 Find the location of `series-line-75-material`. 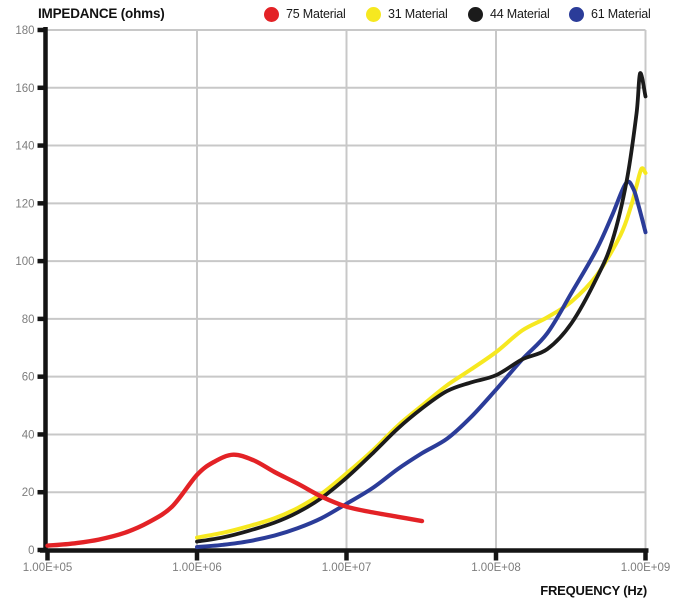

series-line-75-material is located at coordinates (235, 500).